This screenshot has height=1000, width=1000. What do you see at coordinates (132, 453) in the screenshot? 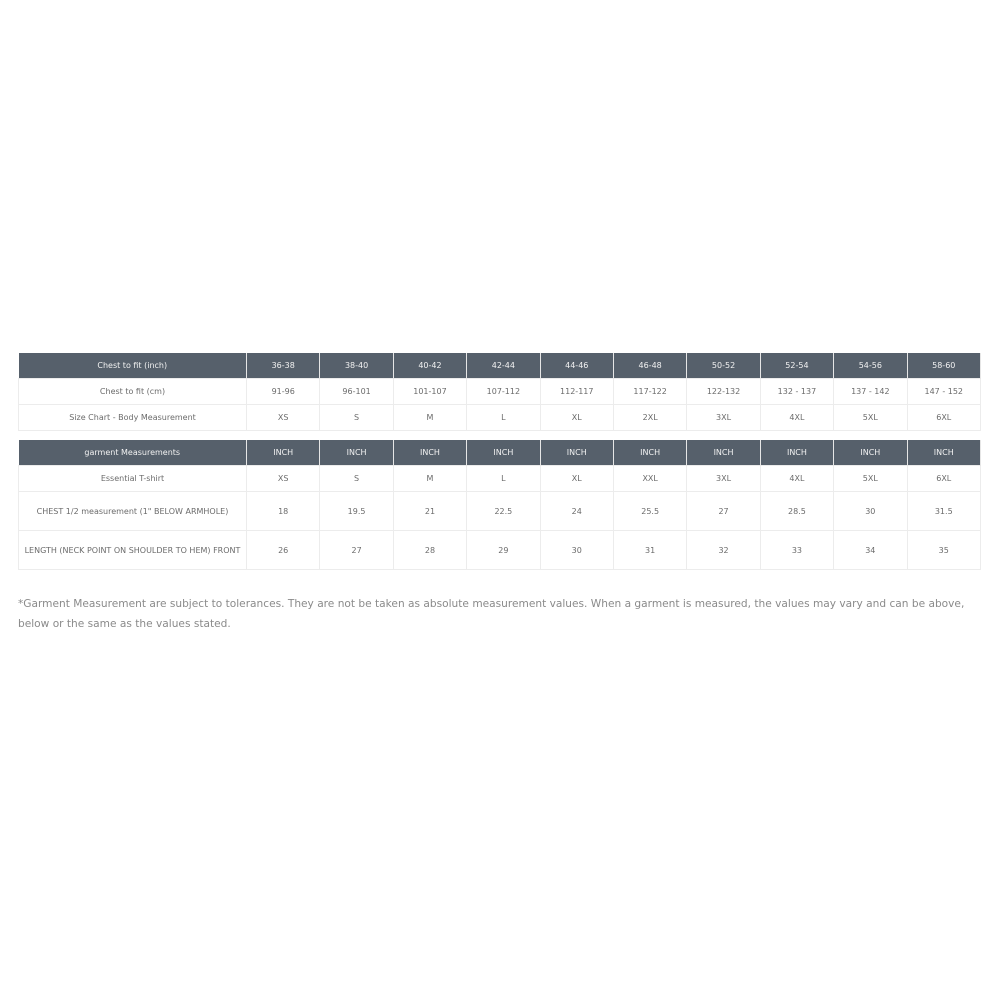
I see `row-header-cell: garment Measurements` at bounding box center [132, 453].